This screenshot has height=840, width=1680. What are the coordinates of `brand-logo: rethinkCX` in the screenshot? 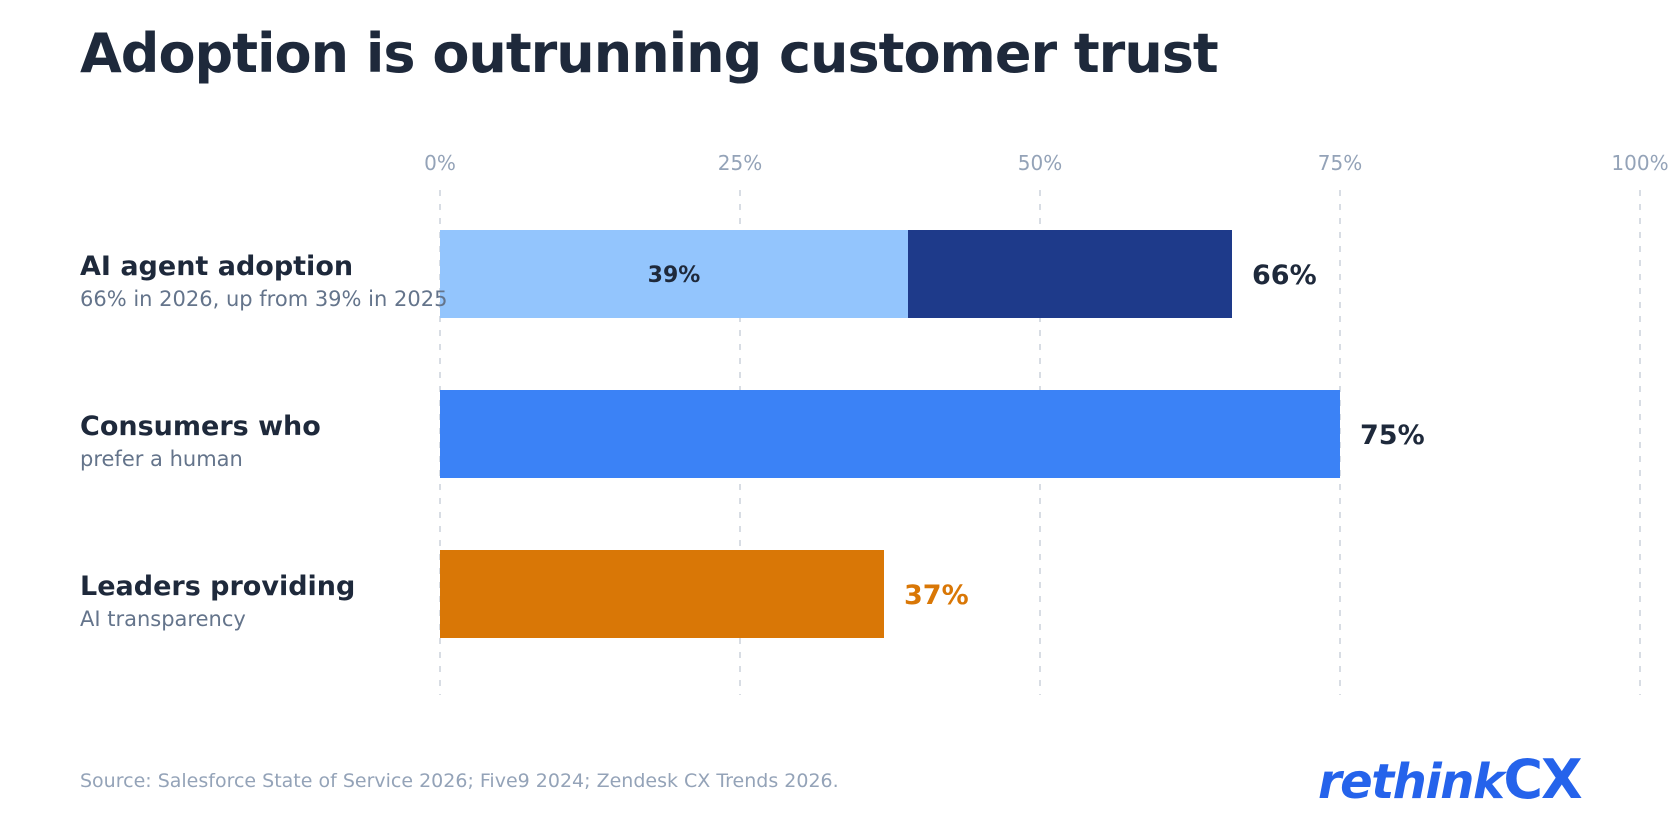 It's located at (1450, 779).